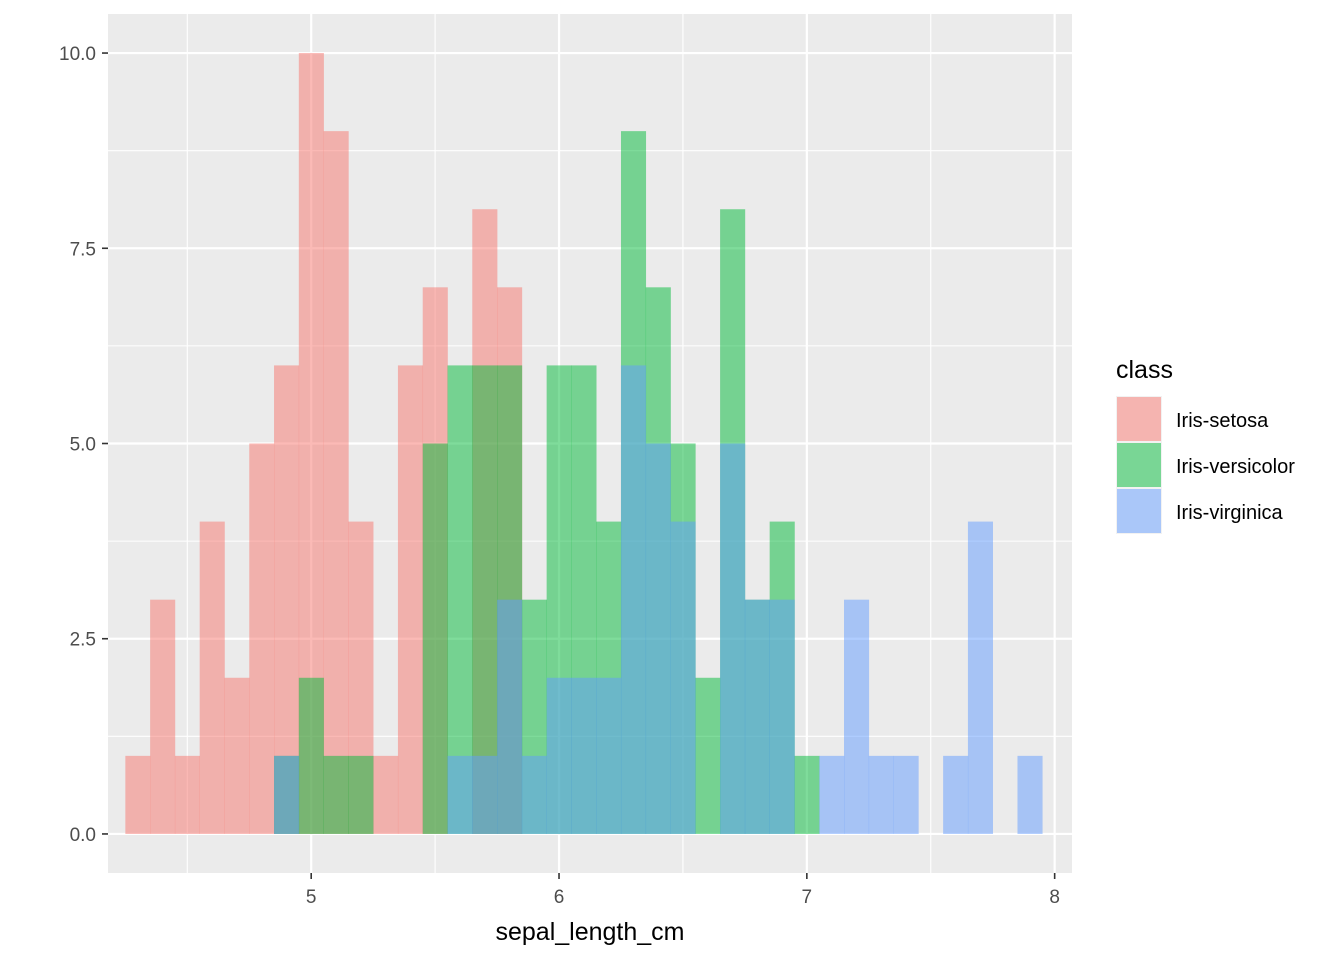 The width and height of the screenshot is (1344, 960). Describe the element at coordinates (1222, 421) in the screenshot. I see `legend-label: Iris-setosa` at that location.